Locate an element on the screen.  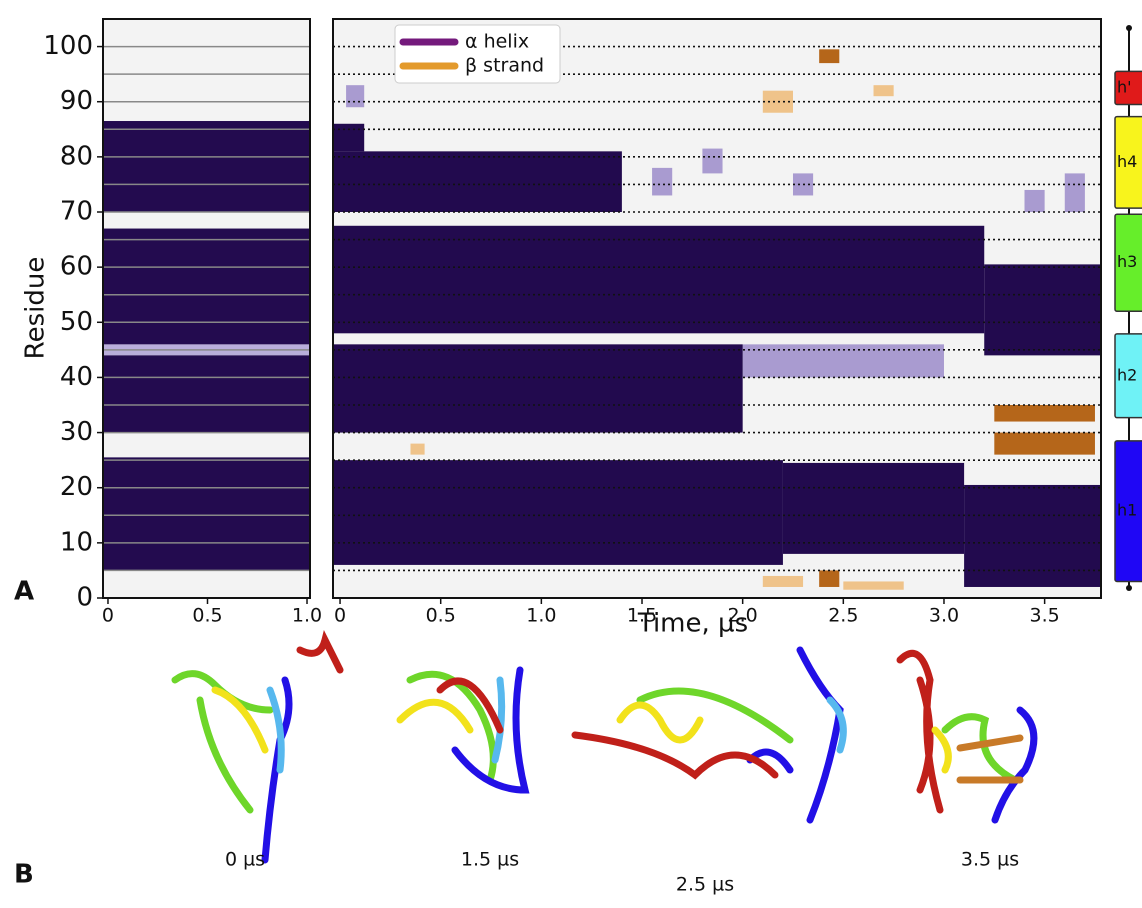
y-tick-label: 90 is located at coordinates (76, 101).